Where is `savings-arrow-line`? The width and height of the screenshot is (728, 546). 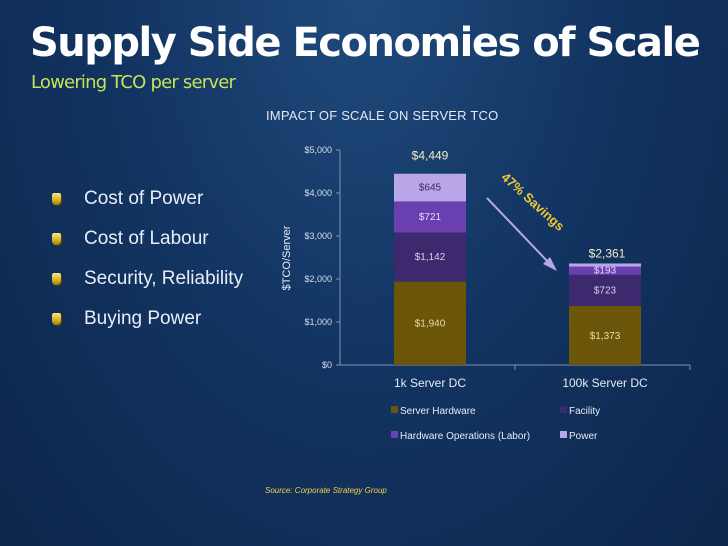
savings-arrow-line is located at coordinates (518, 231).